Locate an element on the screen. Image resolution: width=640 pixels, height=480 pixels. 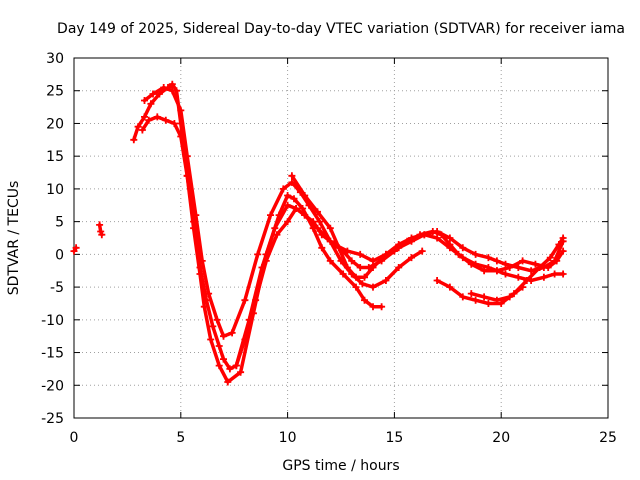
y-tick-label: -25 is located at coordinates (52, 419).